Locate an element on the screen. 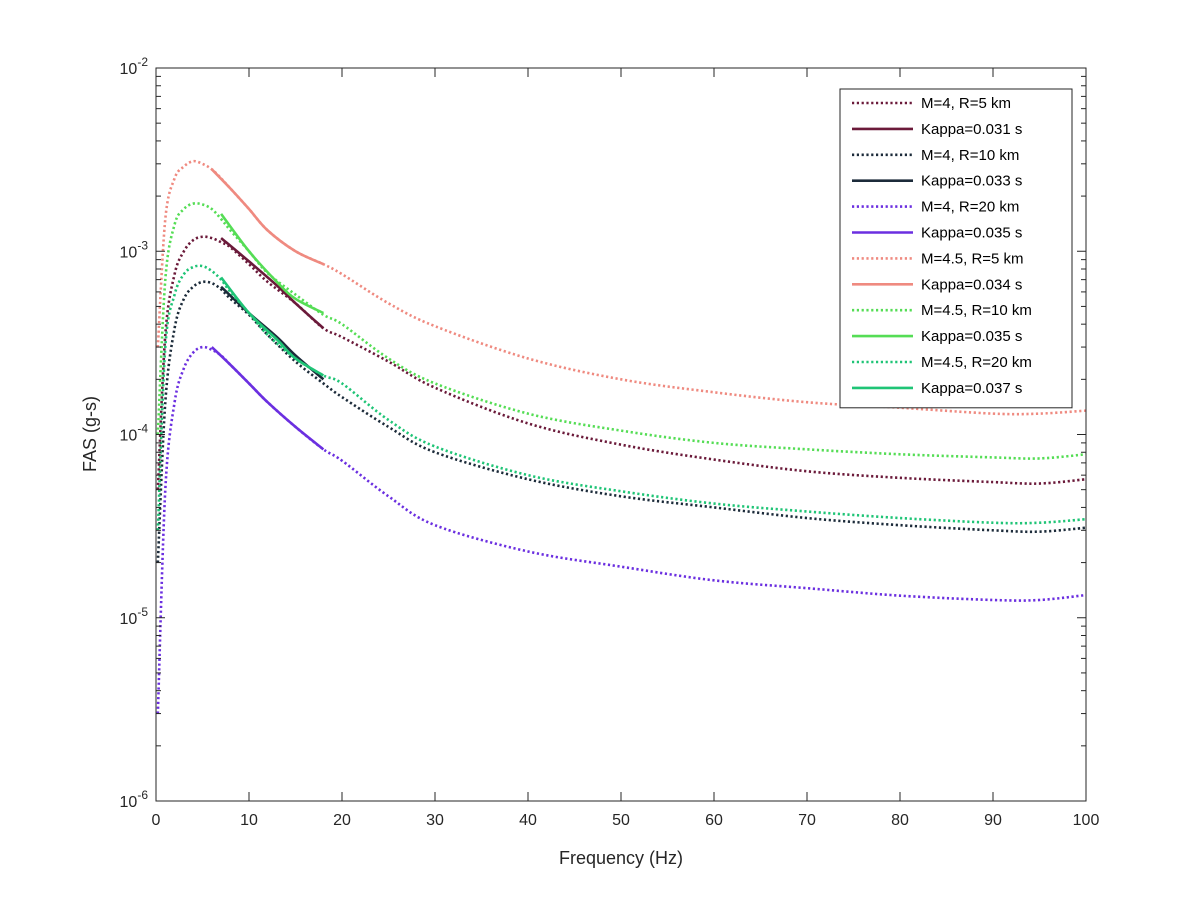 The image size is (1200, 900). y-tick-label: 10⁻⁶ is located at coordinates (134, 799).